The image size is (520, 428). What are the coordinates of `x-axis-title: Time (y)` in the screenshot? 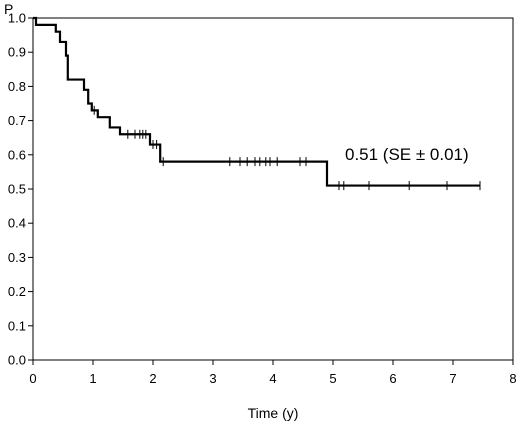 It's located at (273, 413).